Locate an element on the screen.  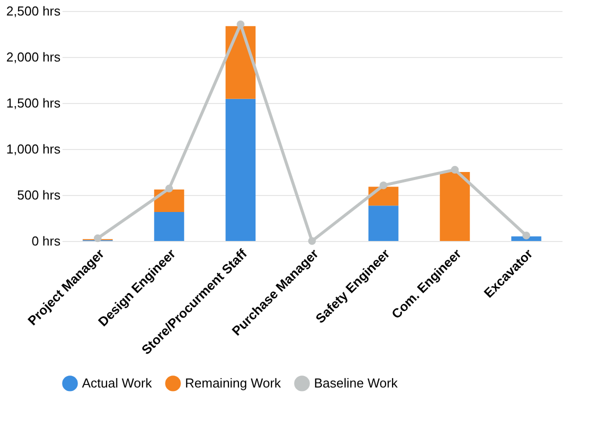
y-tick-label: 2,500 hrs is located at coordinates (33, 11).